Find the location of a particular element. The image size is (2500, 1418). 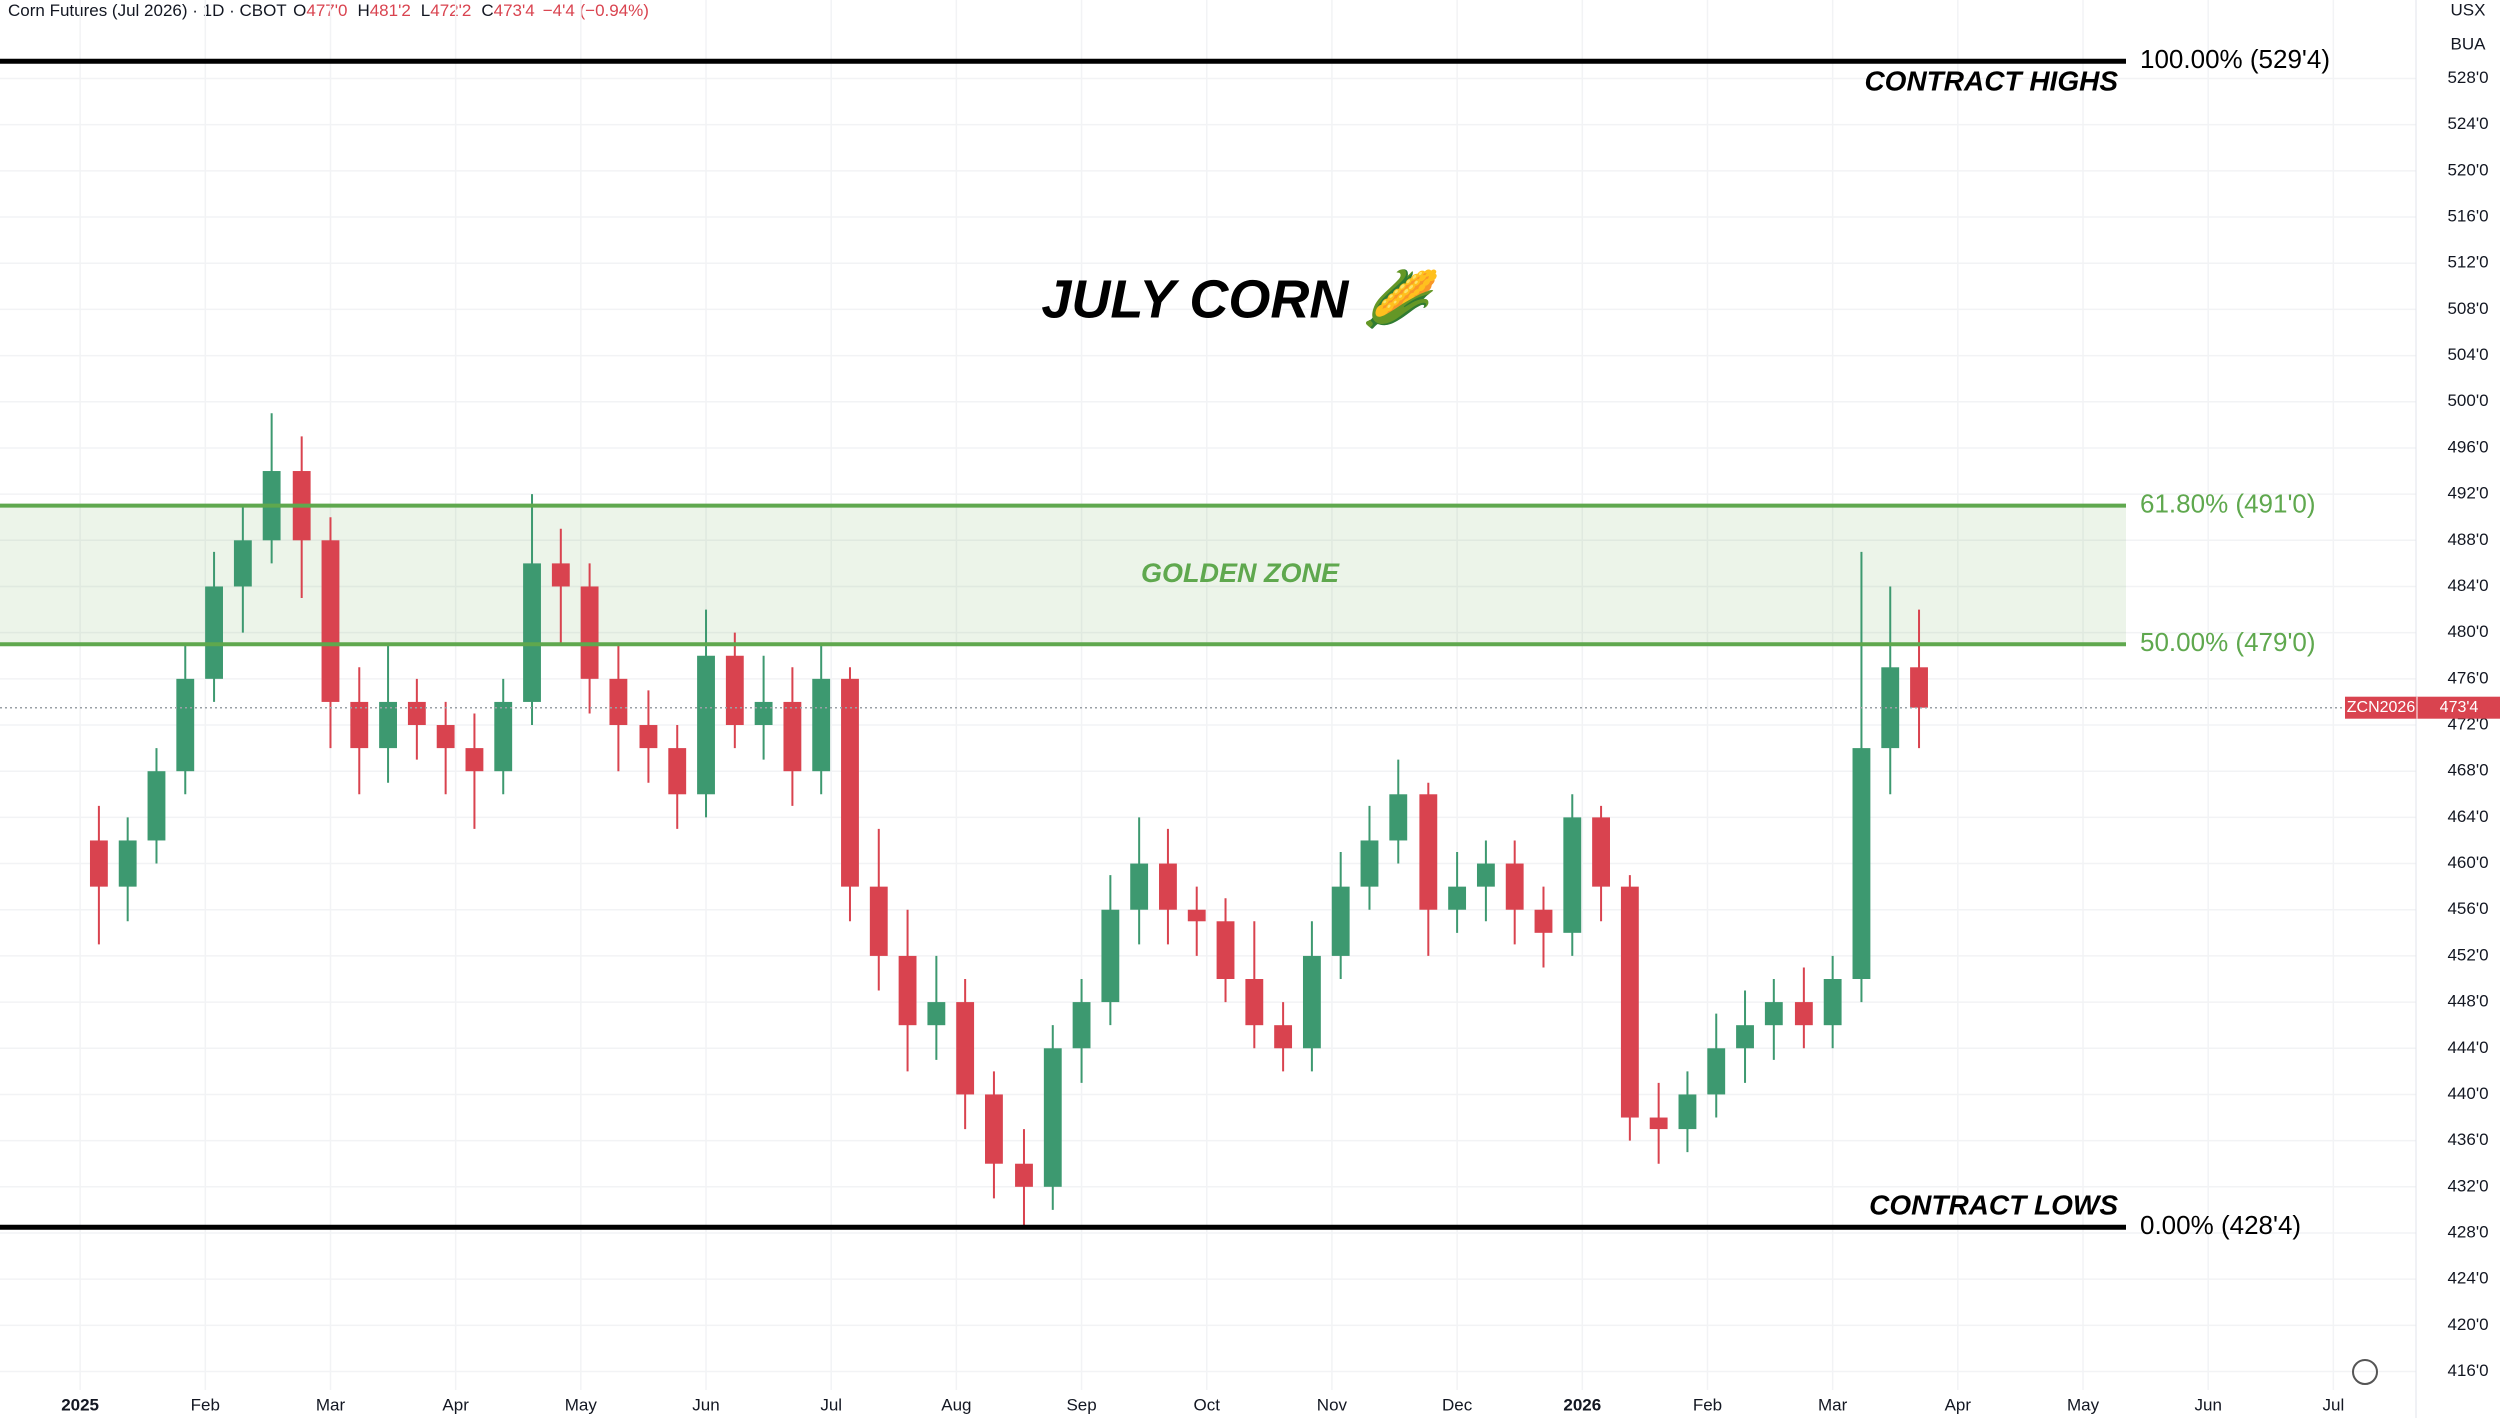

y-tick-label: 516'0 is located at coordinates (2467, 216).